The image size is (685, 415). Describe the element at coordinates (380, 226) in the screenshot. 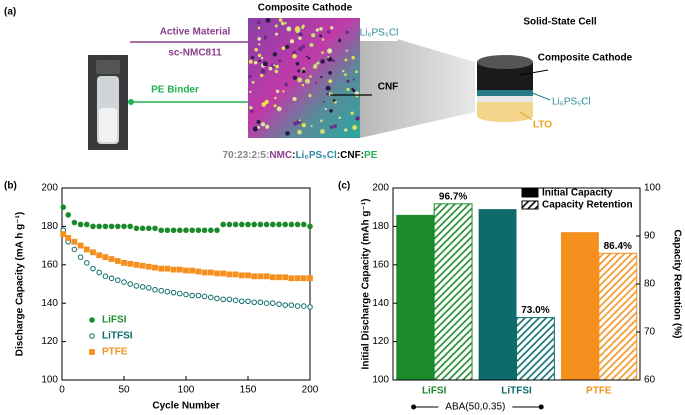

I see `y-tick-label: 180` at that location.